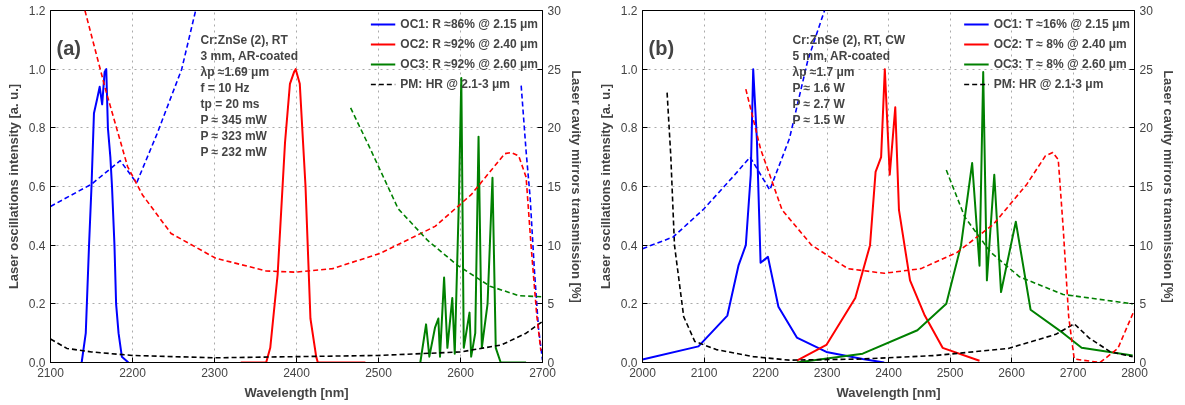  What do you see at coordinates (841, 55) in the screenshot?
I see `annotation: 5 mm, AR-coated` at bounding box center [841, 55].